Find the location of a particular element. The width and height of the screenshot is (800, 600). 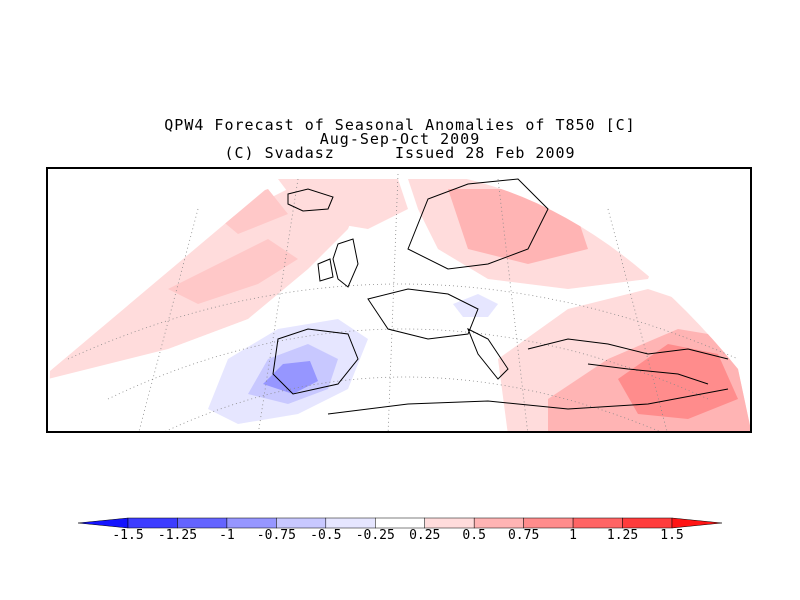

map-credit: (C) Svadasz Issued 28 Feb 2009 is located at coordinates (400, 153).